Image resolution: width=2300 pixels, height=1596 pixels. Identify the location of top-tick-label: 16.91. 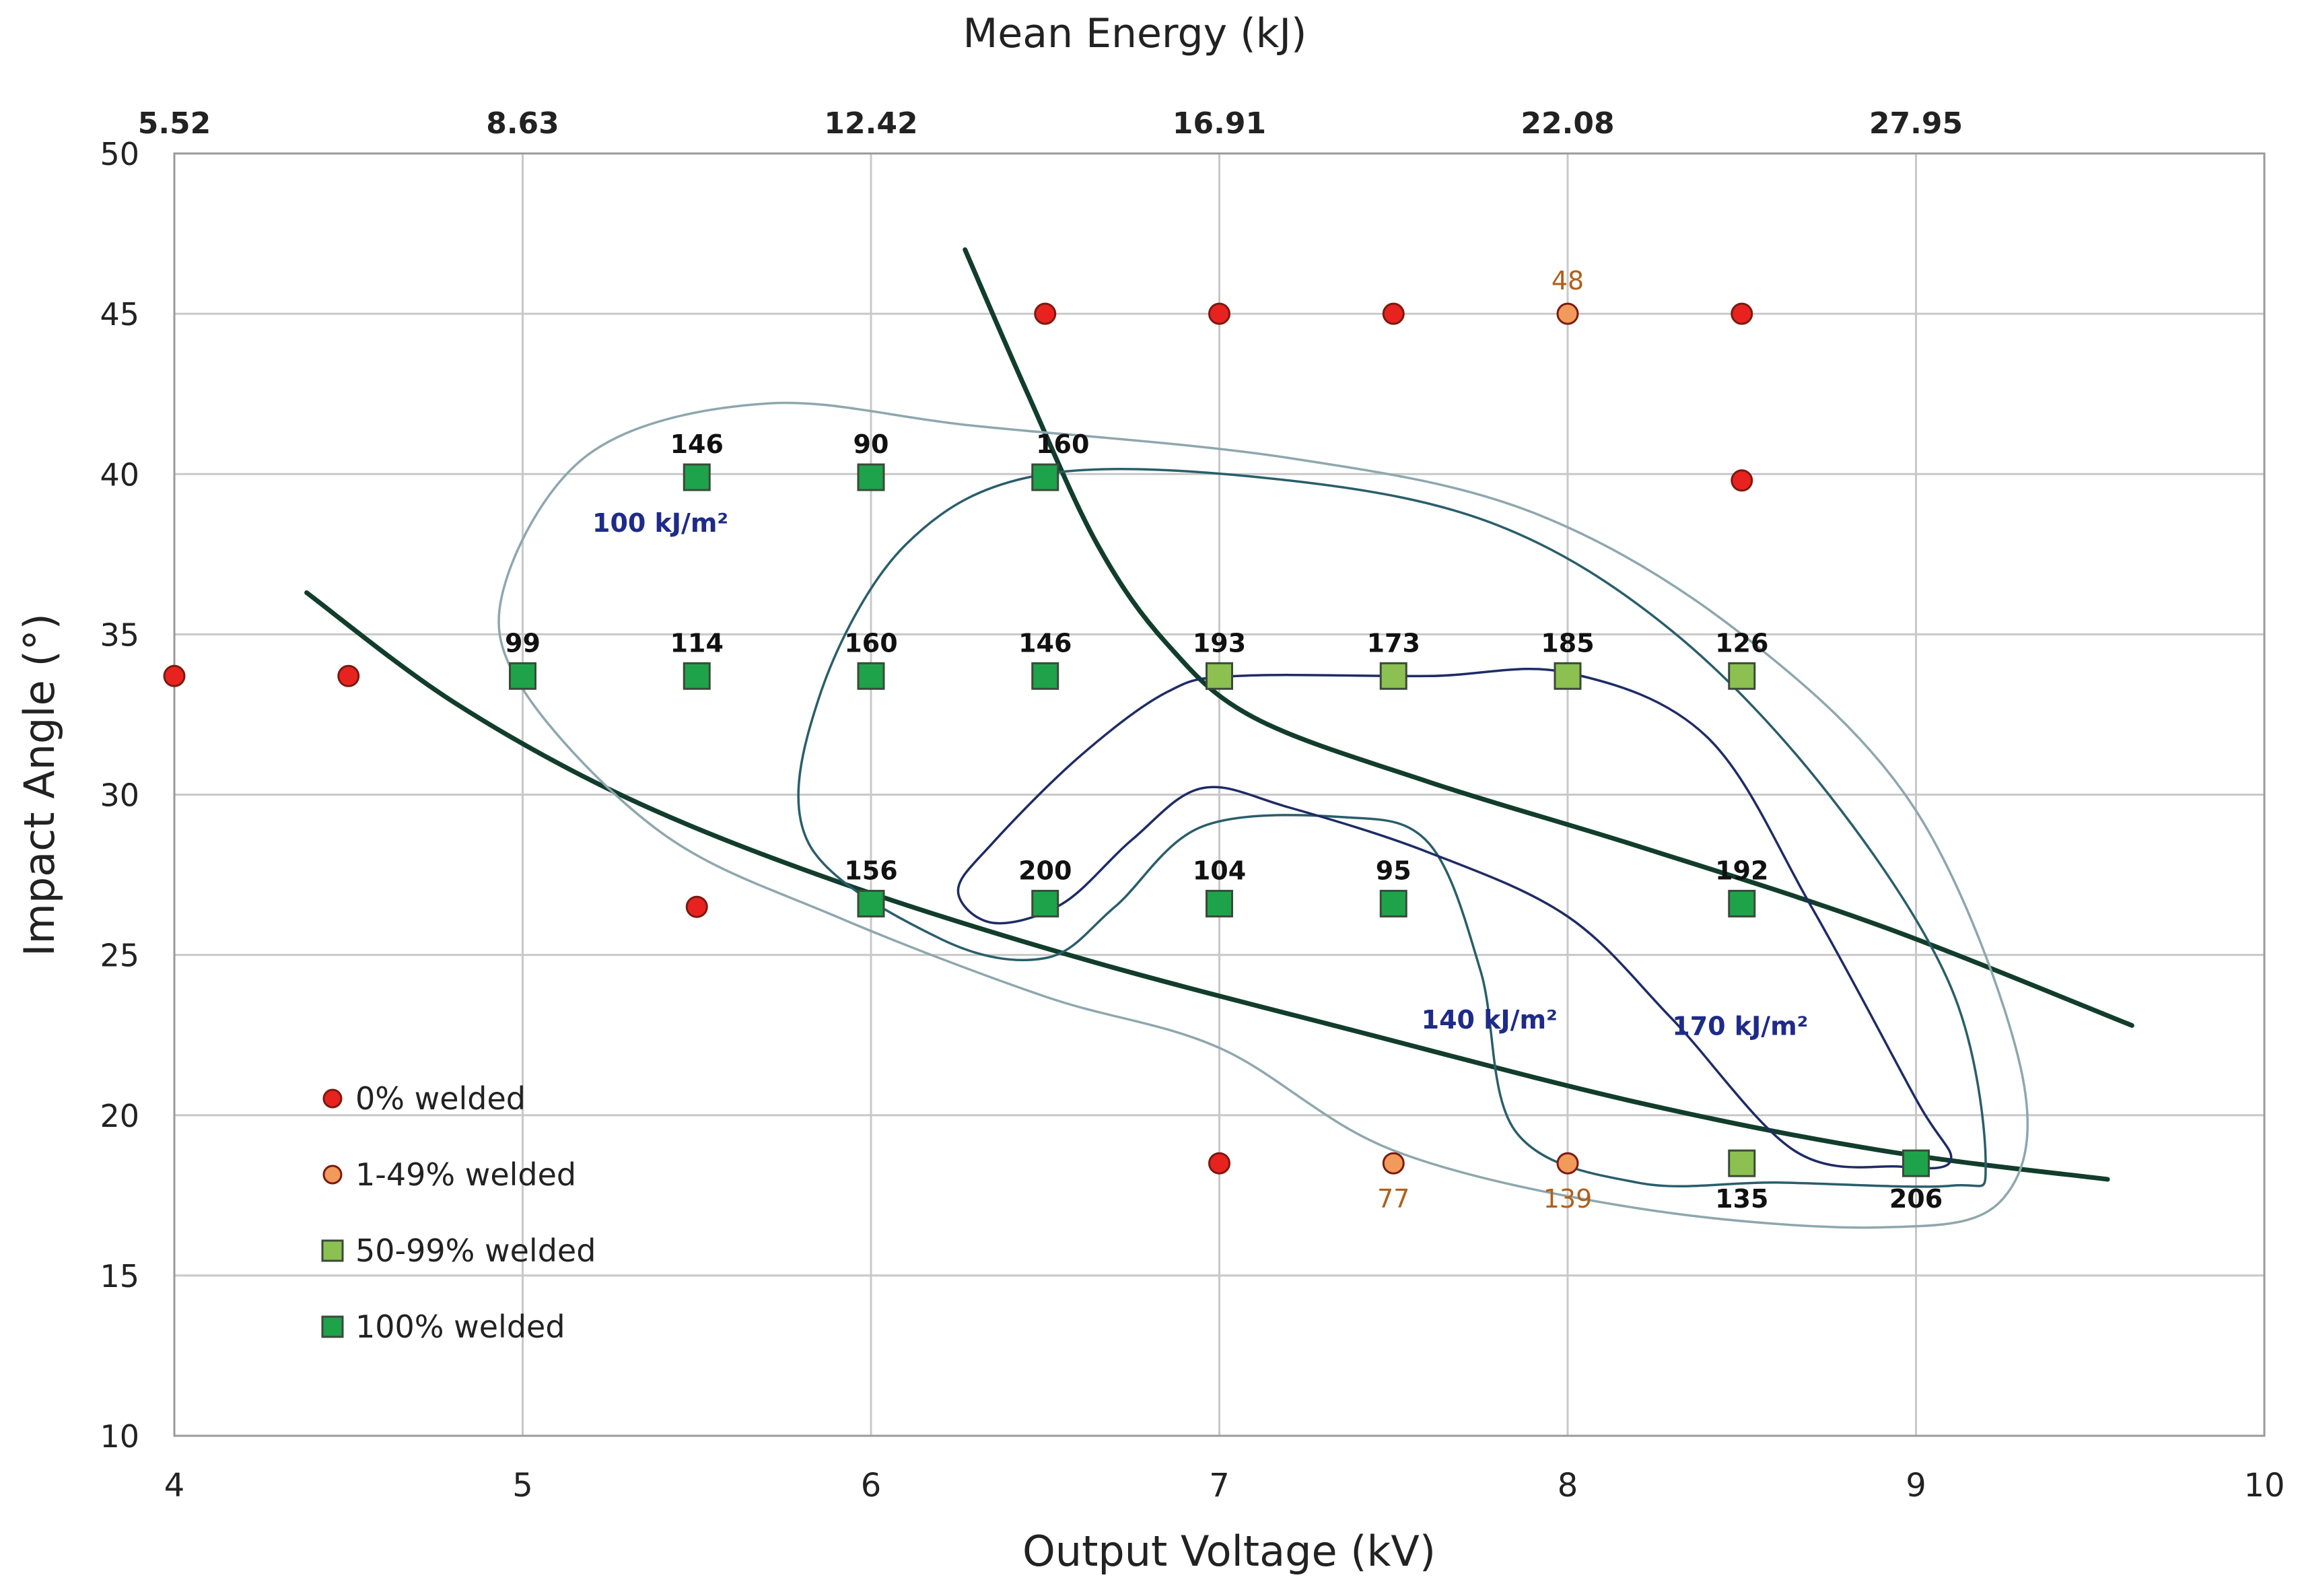
(1219, 123).